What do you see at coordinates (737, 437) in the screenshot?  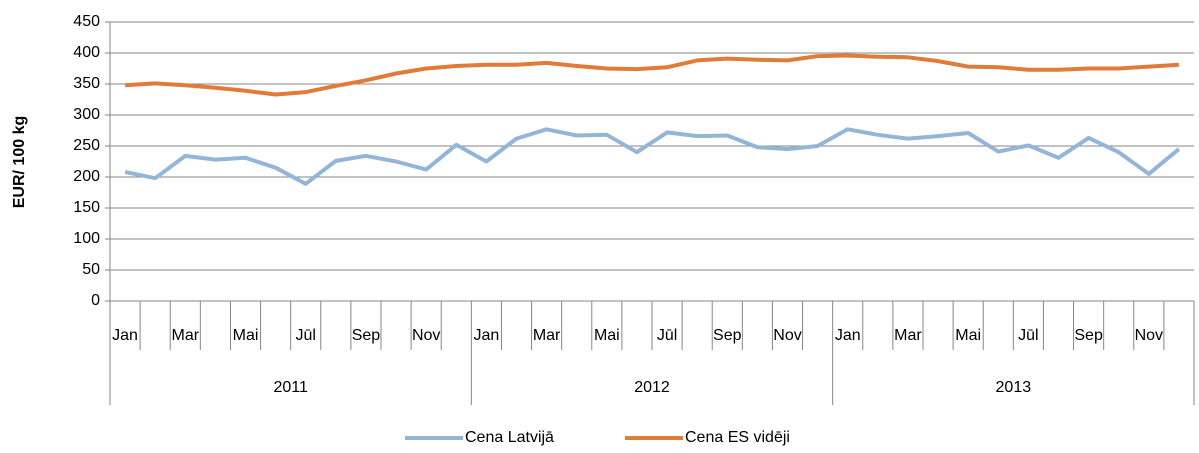 I see `legend-label: Cena ES vidēji` at bounding box center [737, 437].